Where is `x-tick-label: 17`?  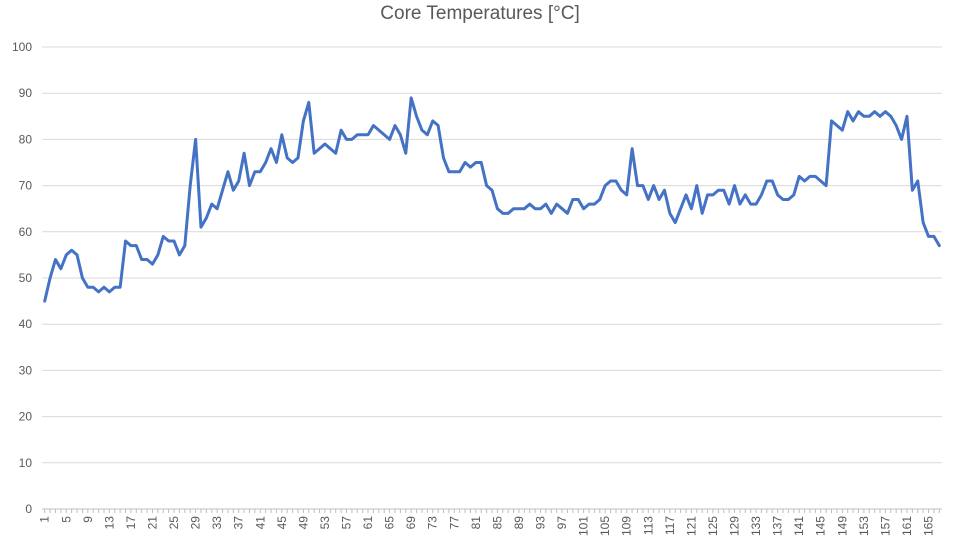 x-tick-label: 17 is located at coordinates (131, 523).